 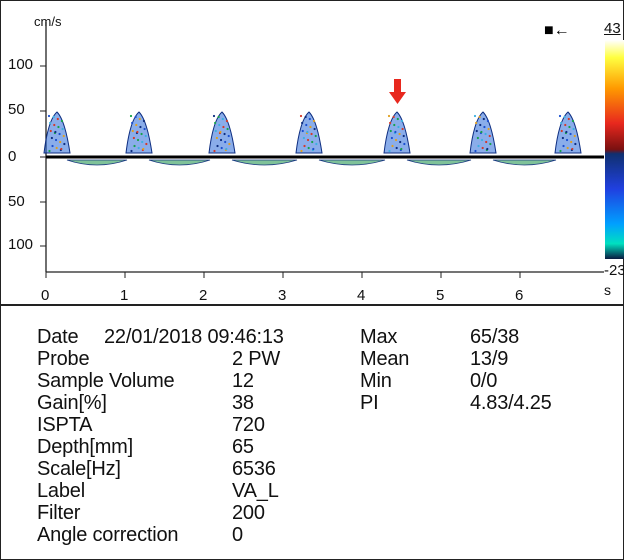 What do you see at coordinates (614, 149) in the screenshot?
I see `color-scale-bar` at bounding box center [614, 149].